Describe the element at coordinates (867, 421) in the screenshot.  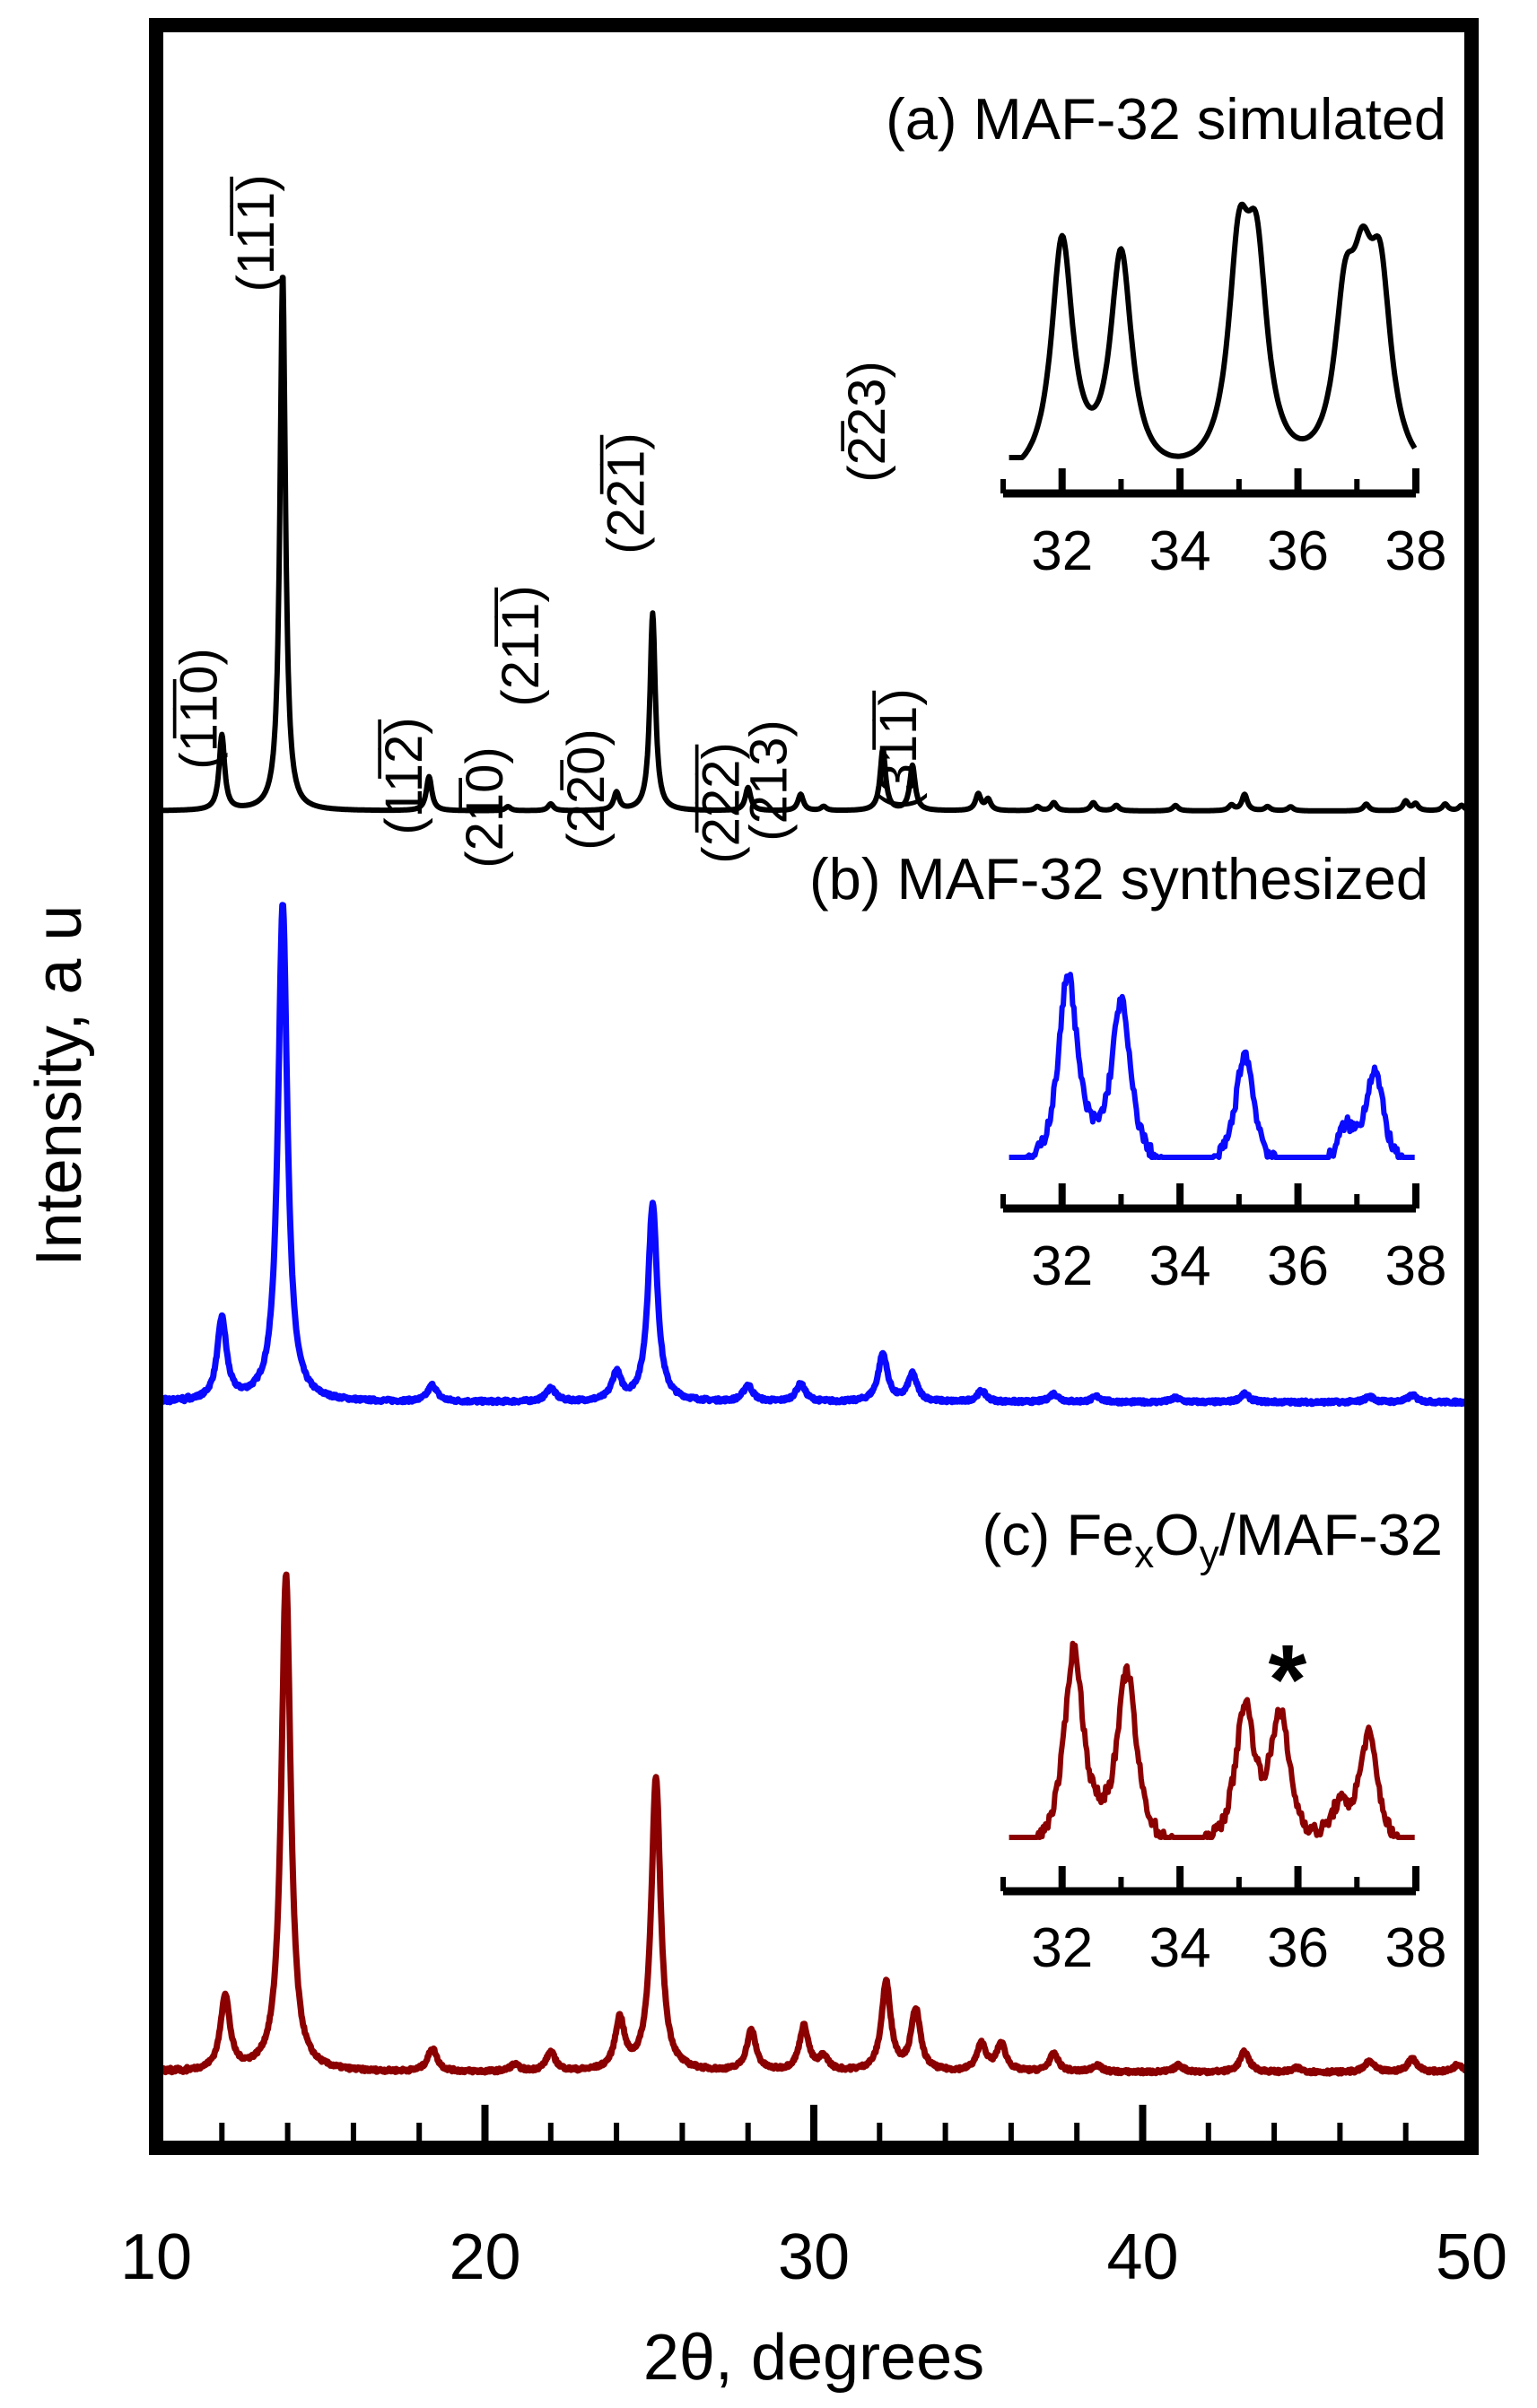
I see `reflection-label: (2̅23)` at that location.